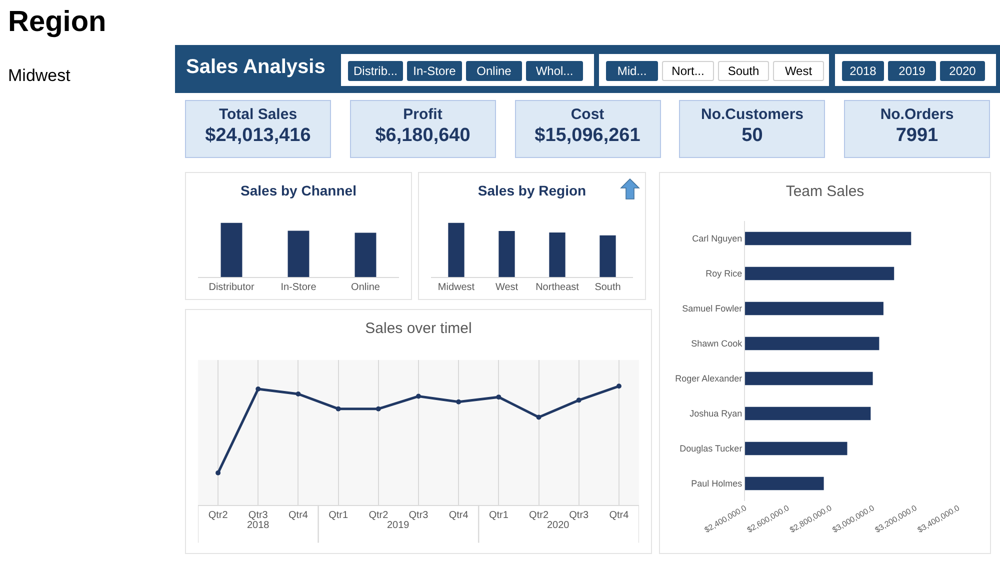 The width and height of the screenshot is (1000, 563). What do you see at coordinates (231, 287) in the screenshot?
I see `x-tick-label: Distributor` at bounding box center [231, 287].